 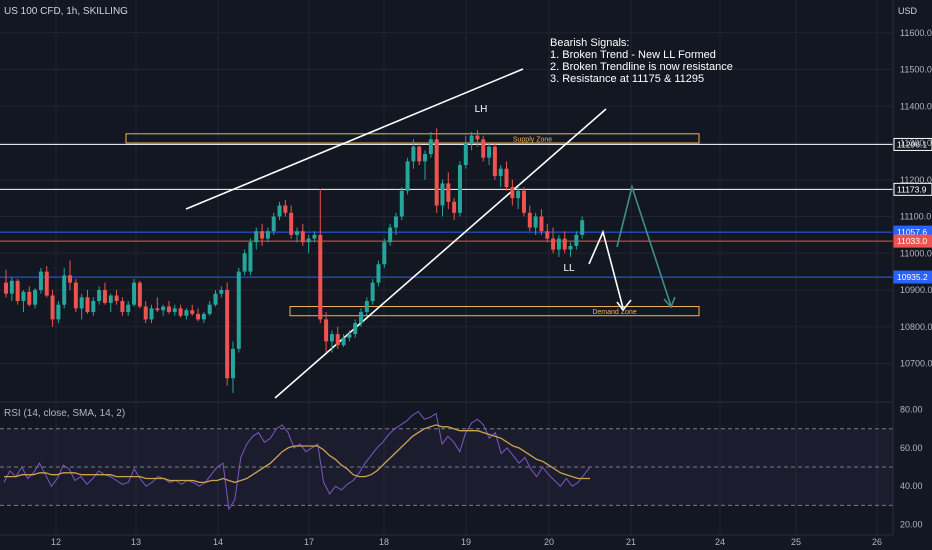 What do you see at coordinates (912, 277) in the screenshot?
I see `level-price-label: 10935.2` at bounding box center [912, 277].